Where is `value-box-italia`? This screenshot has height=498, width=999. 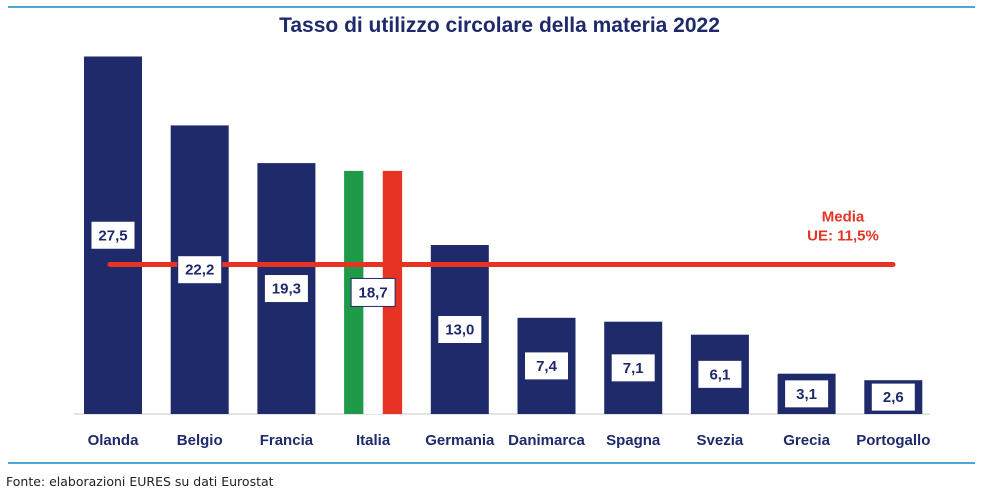 value-box-italia is located at coordinates (373, 292).